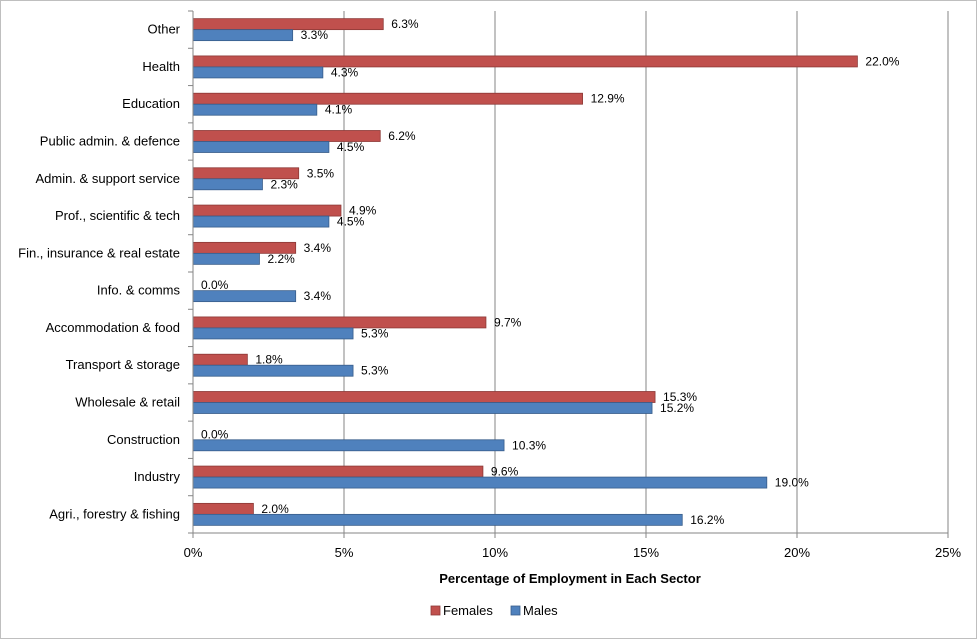 This screenshot has height=640, width=977. Describe the element at coordinates (318, 248) in the screenshot. I see `data-label-females-6: 3.4%` at that location.